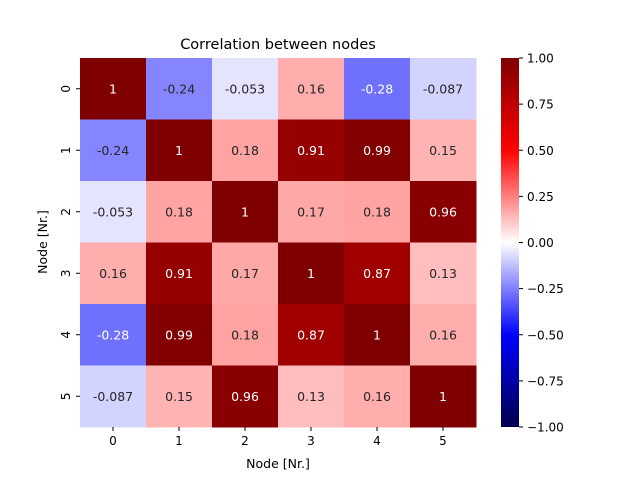 The height and width of the screenshot is (480, 640). I want to click on colorbar, so click(510, 242).